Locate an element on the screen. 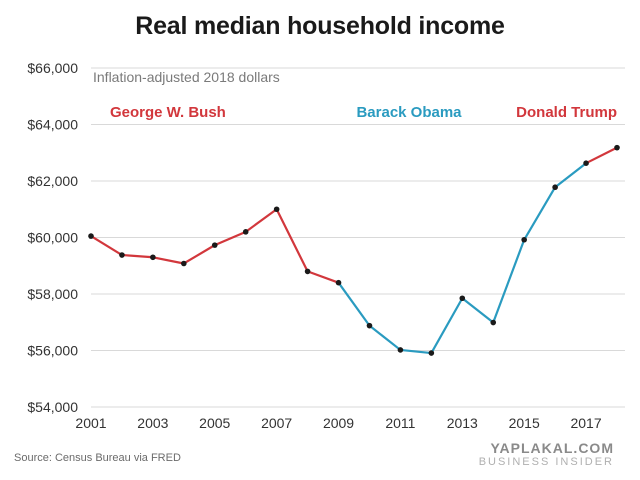  chart-subtitle: Inflation-adjusted 2018 dollars is located at coordinates (186, 77).